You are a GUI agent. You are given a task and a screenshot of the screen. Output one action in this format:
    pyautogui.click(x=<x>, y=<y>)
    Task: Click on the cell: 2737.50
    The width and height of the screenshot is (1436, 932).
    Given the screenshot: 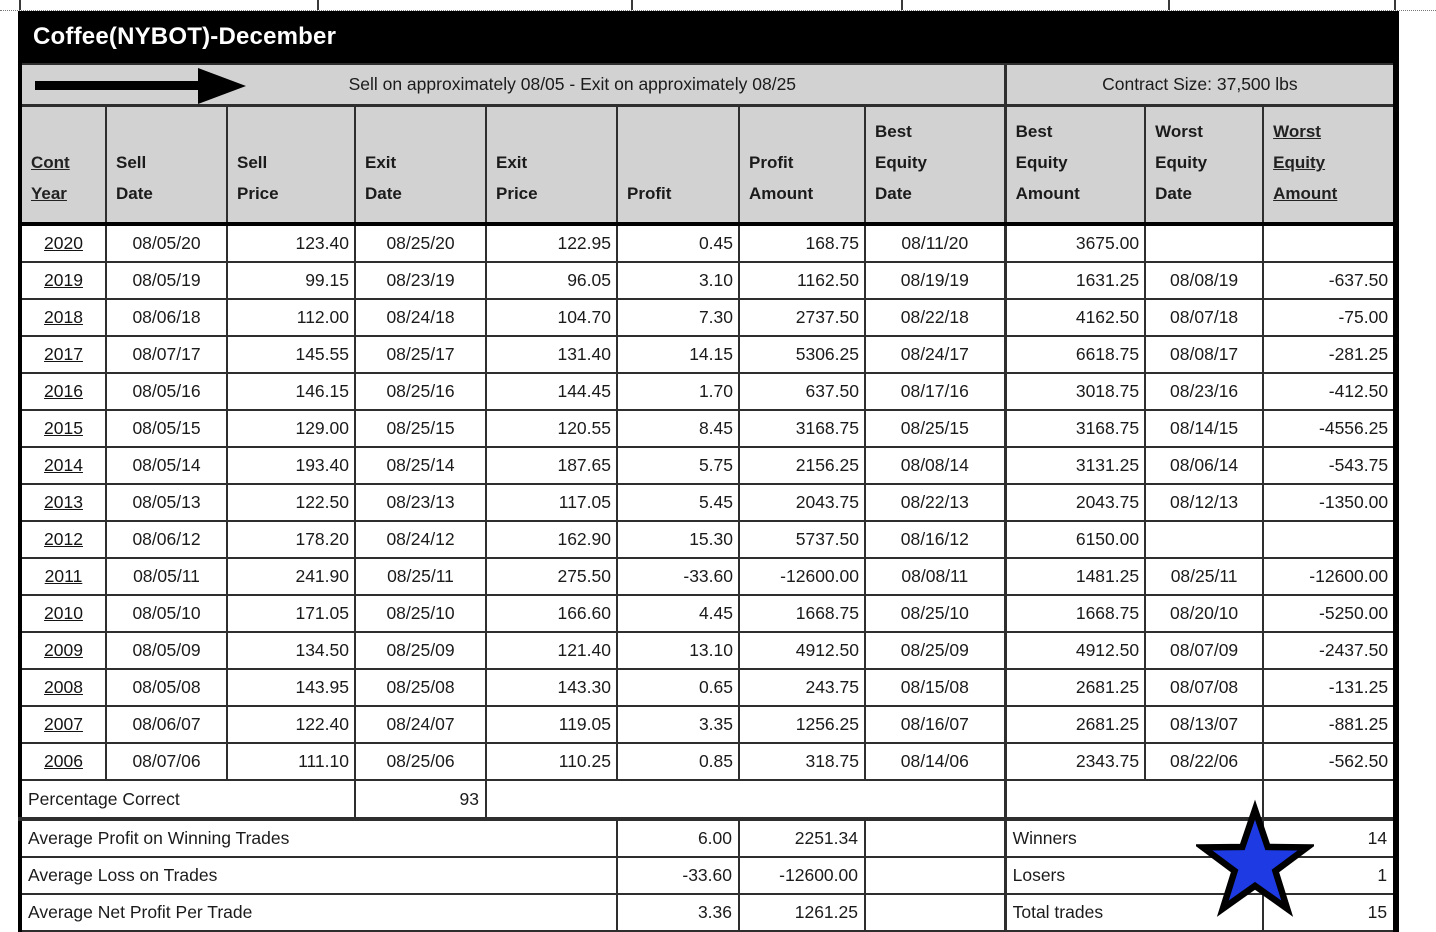 What is the action you would take?
    pyautogui.click(x=802, y=317)
    